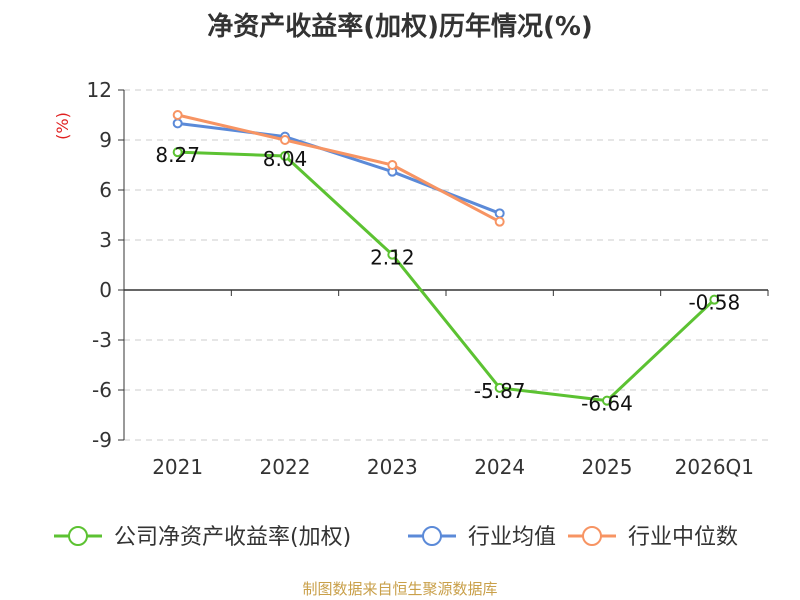  Describe the element at coordinates (400, 589) in the screenshot. I see `source-note: 制图数据来自恒生聚源数据库` at that location.